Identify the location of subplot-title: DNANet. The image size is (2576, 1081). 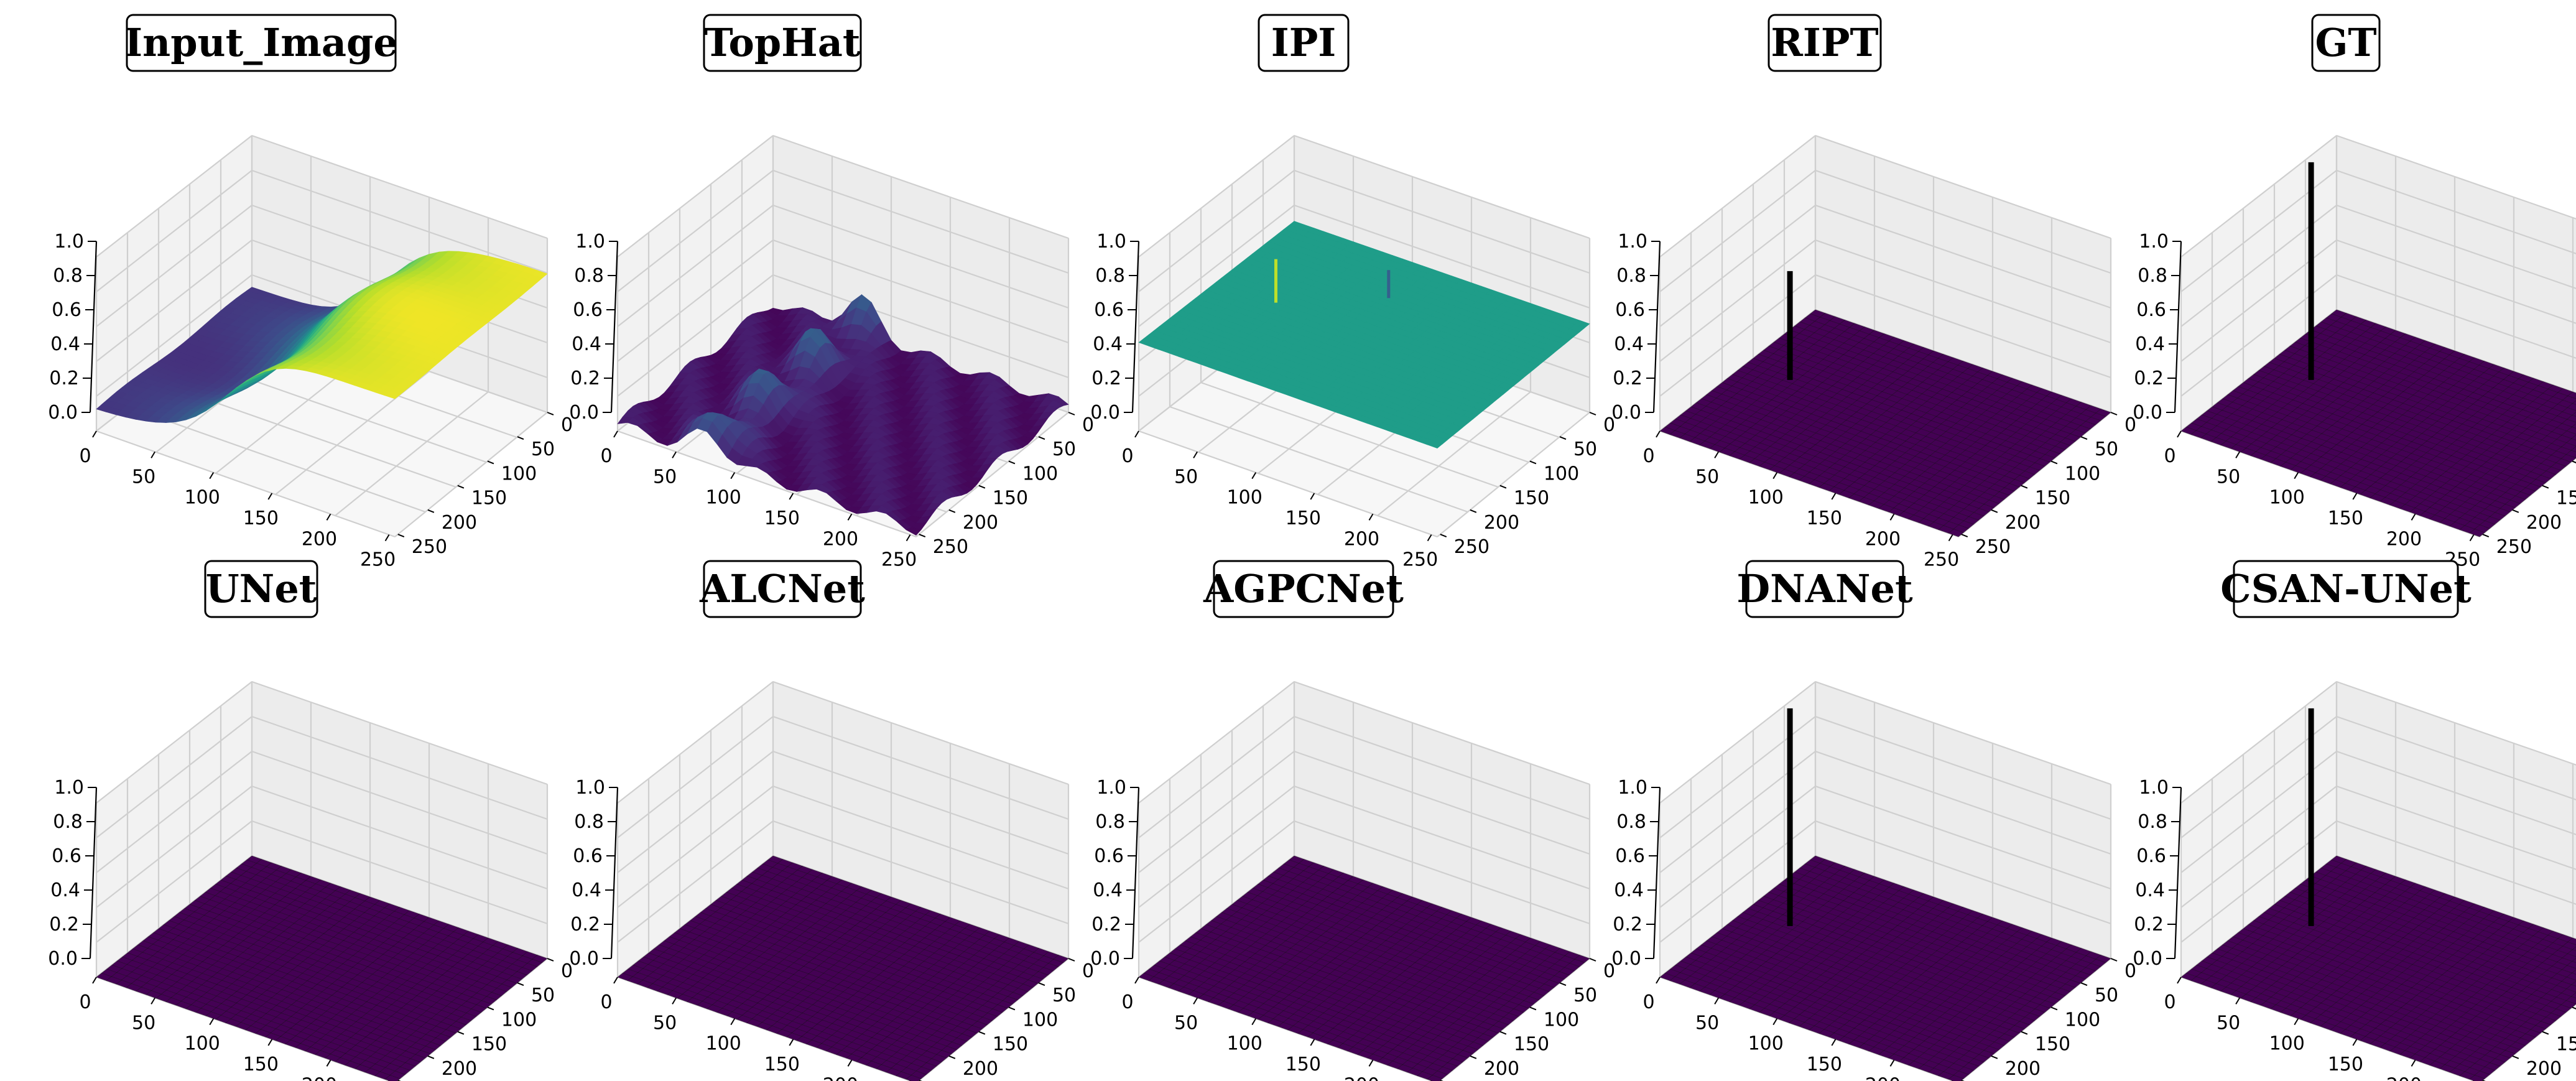
(1825, 589).